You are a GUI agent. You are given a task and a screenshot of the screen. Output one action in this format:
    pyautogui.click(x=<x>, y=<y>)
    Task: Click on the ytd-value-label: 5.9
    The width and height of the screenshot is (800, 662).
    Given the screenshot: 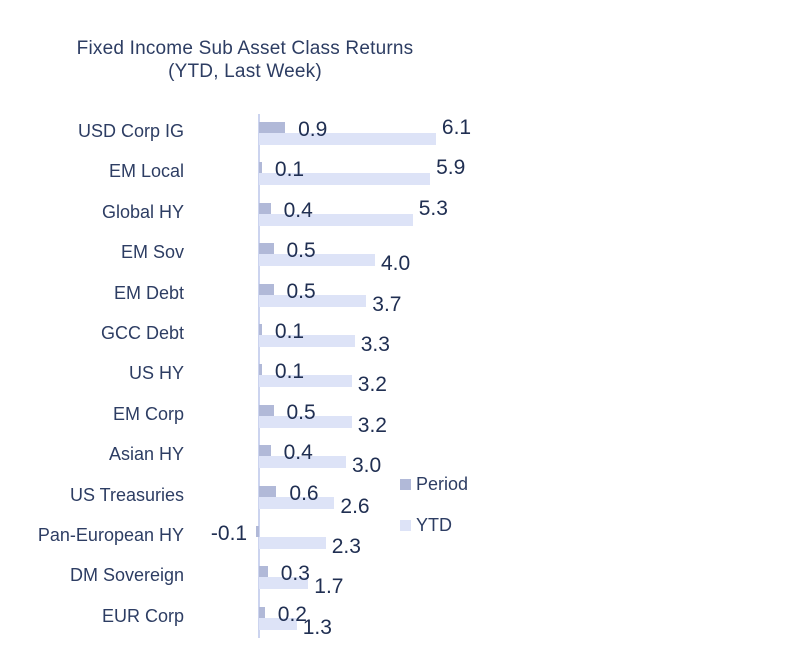 What is the action you would take?
    pyautogui.click(x=451, y=168)
    